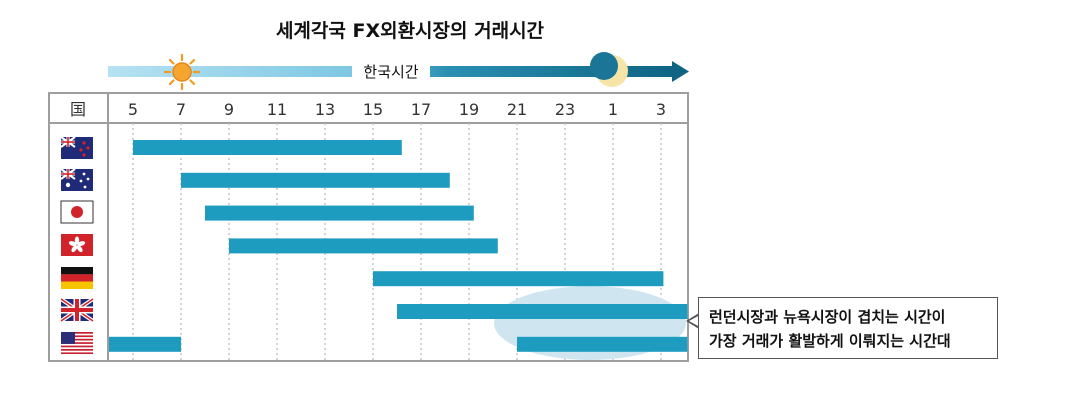  What do you see at coordinates (848, 328) in the screenshot?
I see `overlap-callout: 런던시장과 뉴욕시장이 겹치는 시간이 가장 거래가 활발하게 이뤄지는 시간대` at bounding box center [848, 328].